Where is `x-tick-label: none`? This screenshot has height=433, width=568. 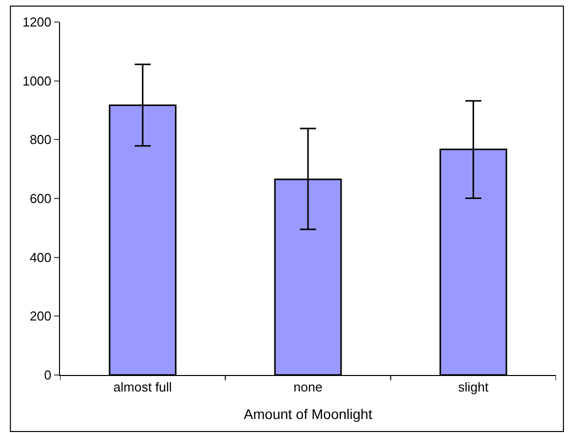
x-tick-label: none is located at coordinates (308, 387).